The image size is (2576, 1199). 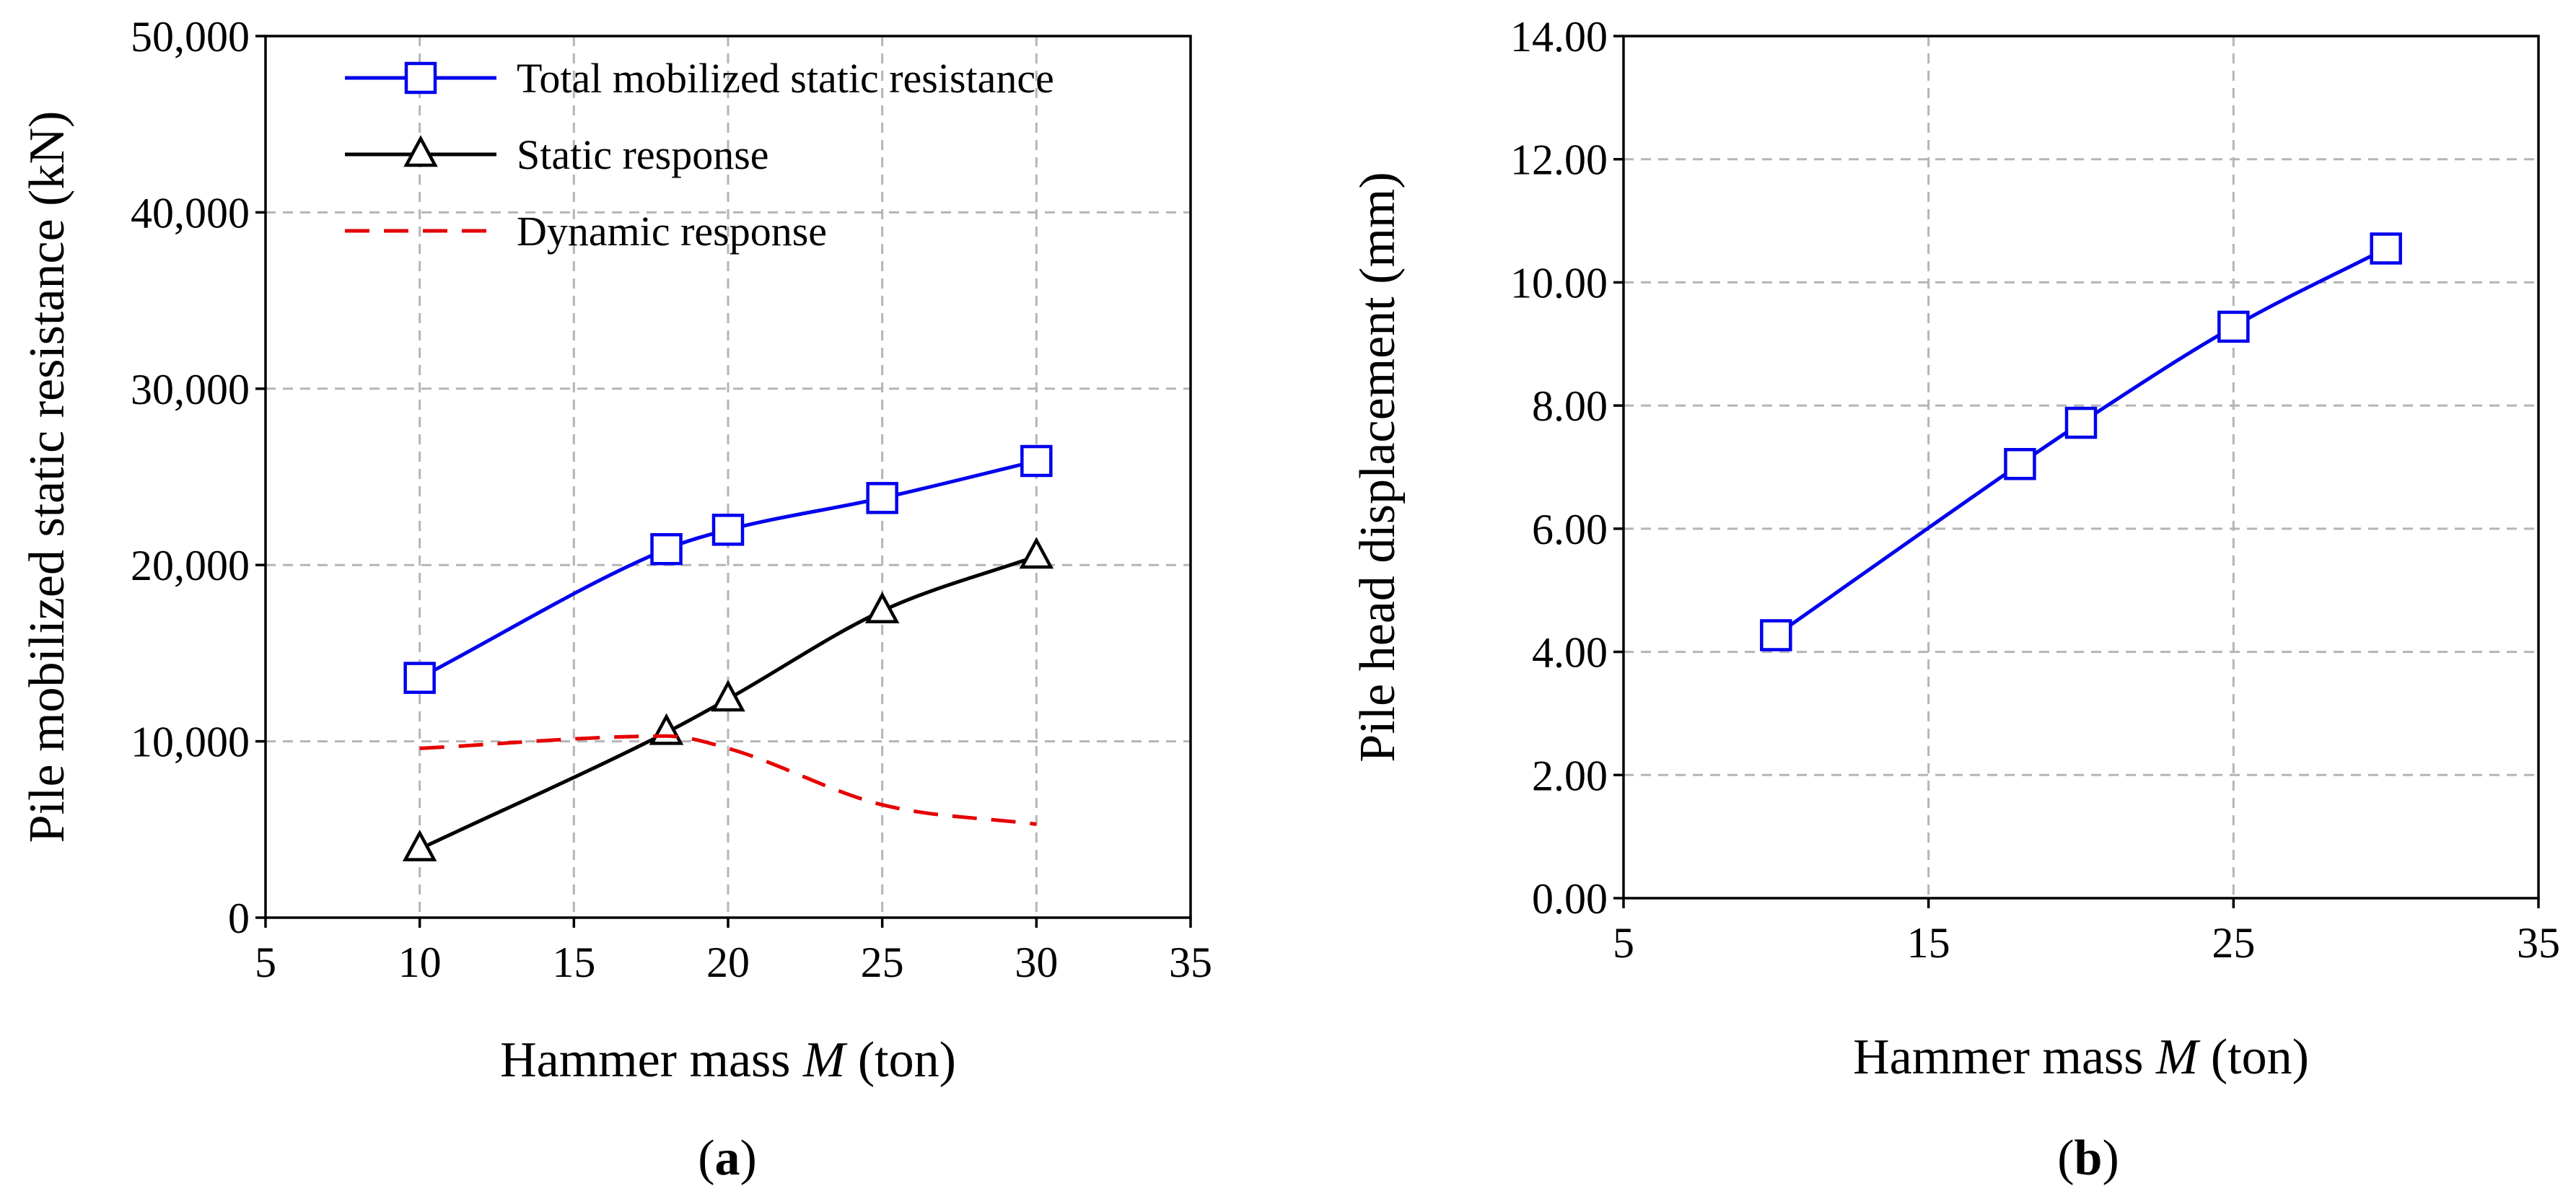 What do you see at coordinates (2088, 1158) in the screenshot?
I see `panel-label: (b)` at bounding box center [2088, 1158].